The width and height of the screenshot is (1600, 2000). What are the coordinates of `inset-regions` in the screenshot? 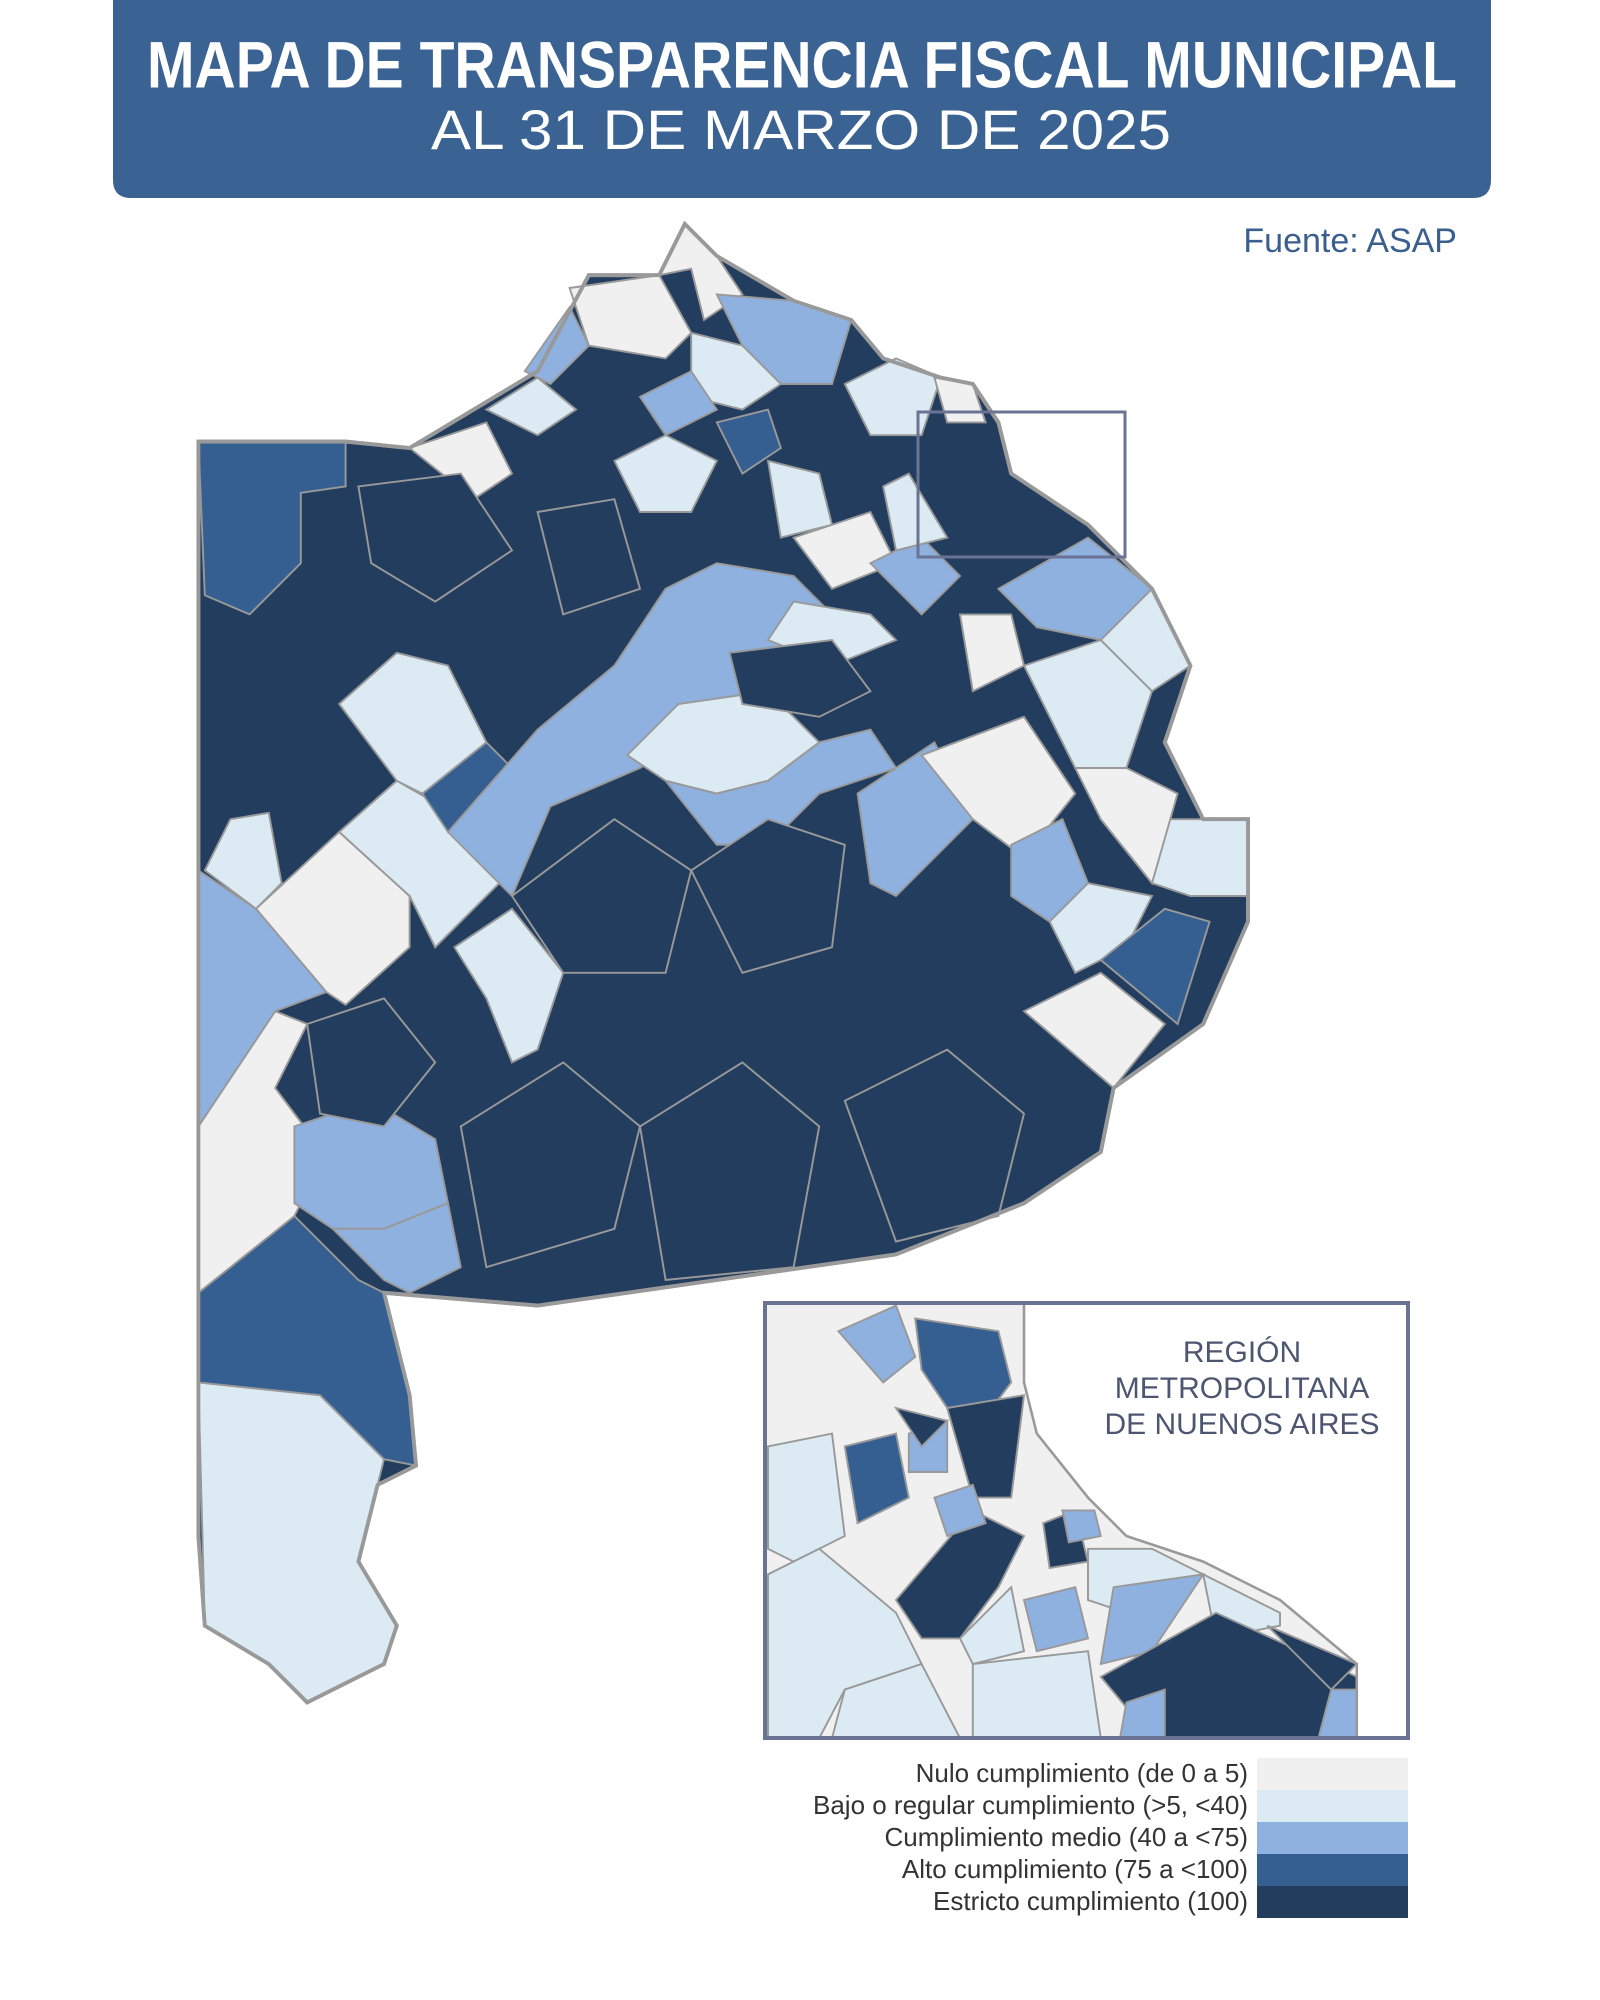 It's located at (1086, 1521).